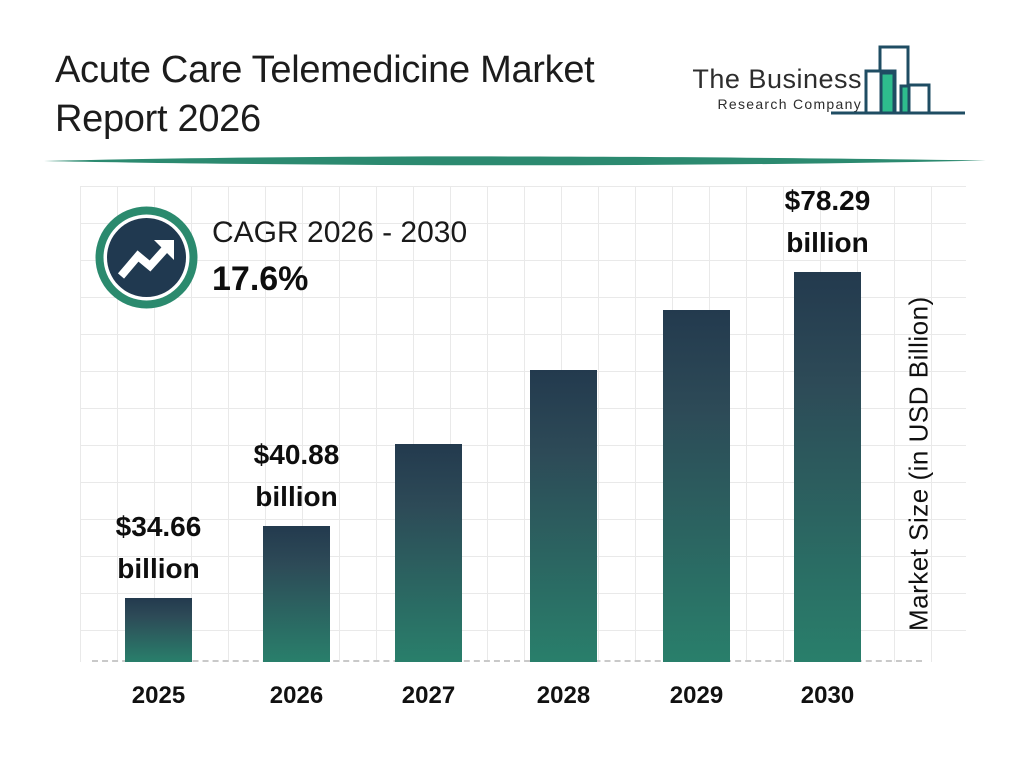  What do you see at coordinates (158, 630) in the screenshot?
I see `bar-2025` at bounding box center [158, 630].